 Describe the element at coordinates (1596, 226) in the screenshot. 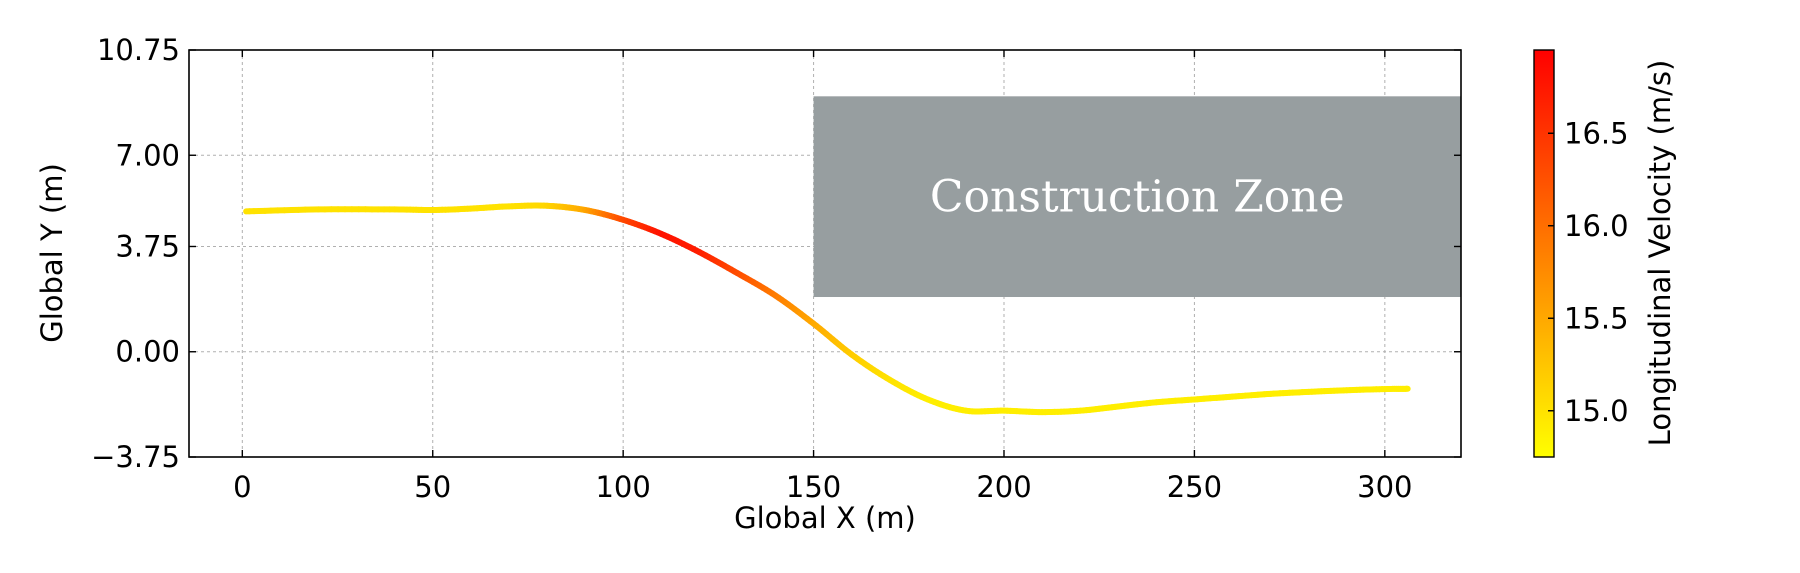

I see `colorbar-tick-label: 16.0` at that location.